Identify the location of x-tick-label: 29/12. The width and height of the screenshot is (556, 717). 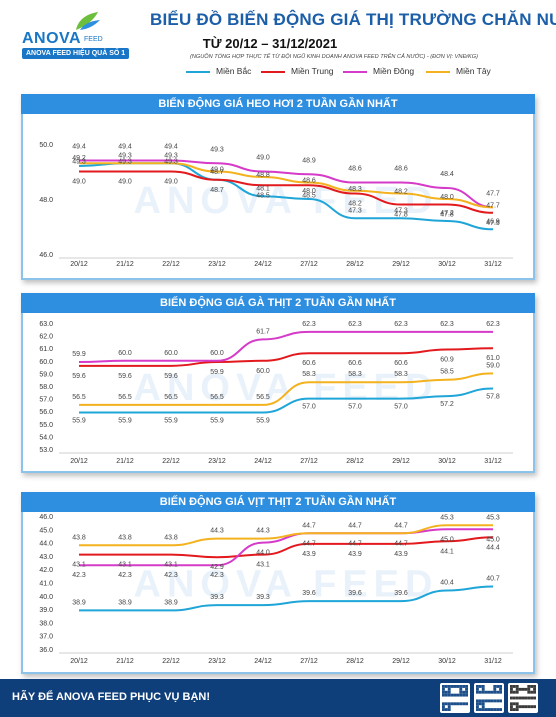
(401, 661).